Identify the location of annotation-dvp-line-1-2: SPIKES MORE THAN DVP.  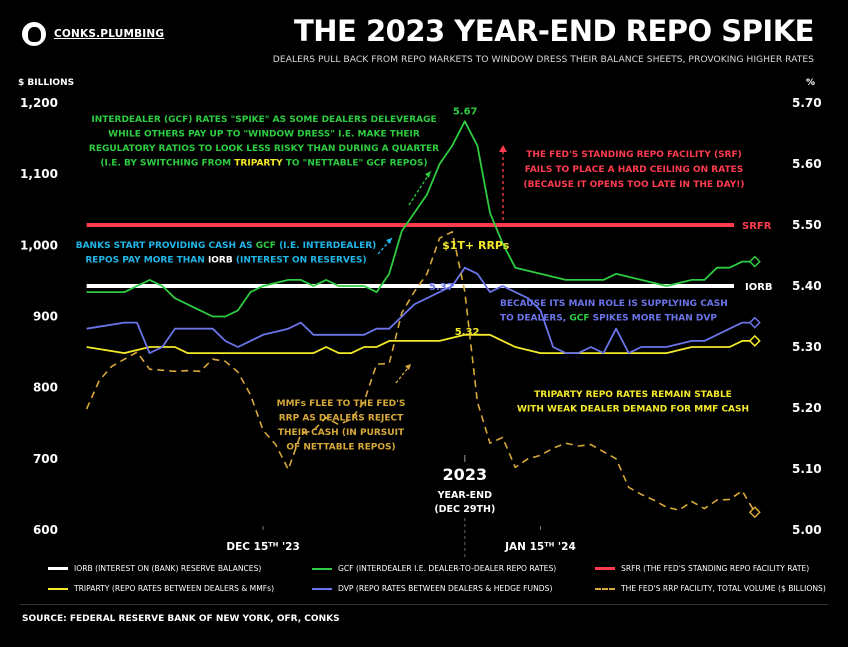
(654, 319).